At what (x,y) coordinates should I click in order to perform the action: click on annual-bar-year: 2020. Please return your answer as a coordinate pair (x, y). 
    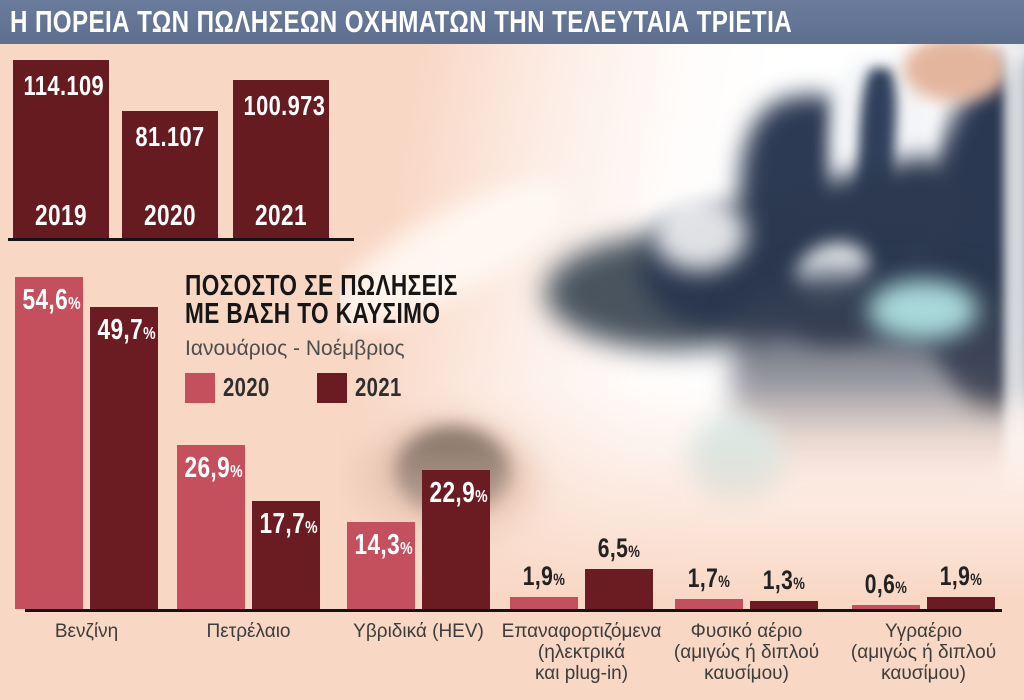
    Looking at the image, I should click on (170, 216).